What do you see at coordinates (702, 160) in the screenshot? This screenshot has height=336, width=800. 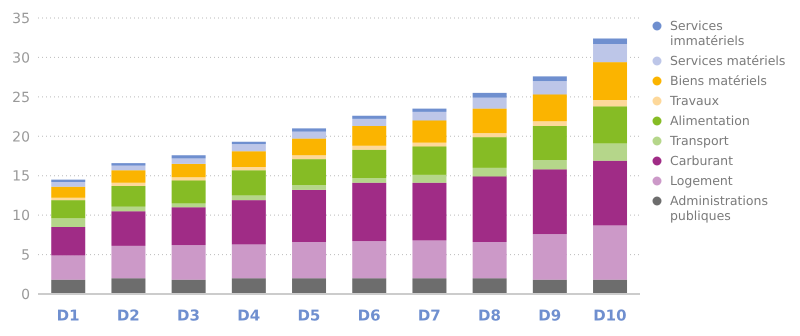 I see `legend-label: Carburant` at bounding box center [702, 160].